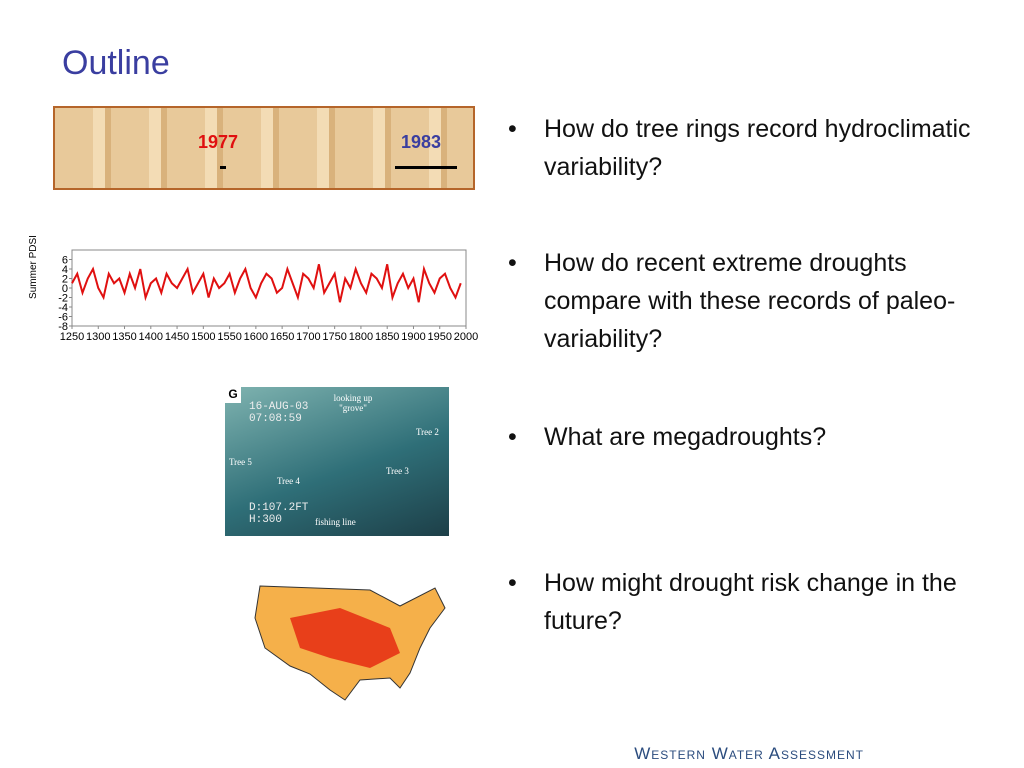  Describe the element at coordinates (288, 481) in the screenshot. I see `tree-label: Tree 4` at that location.